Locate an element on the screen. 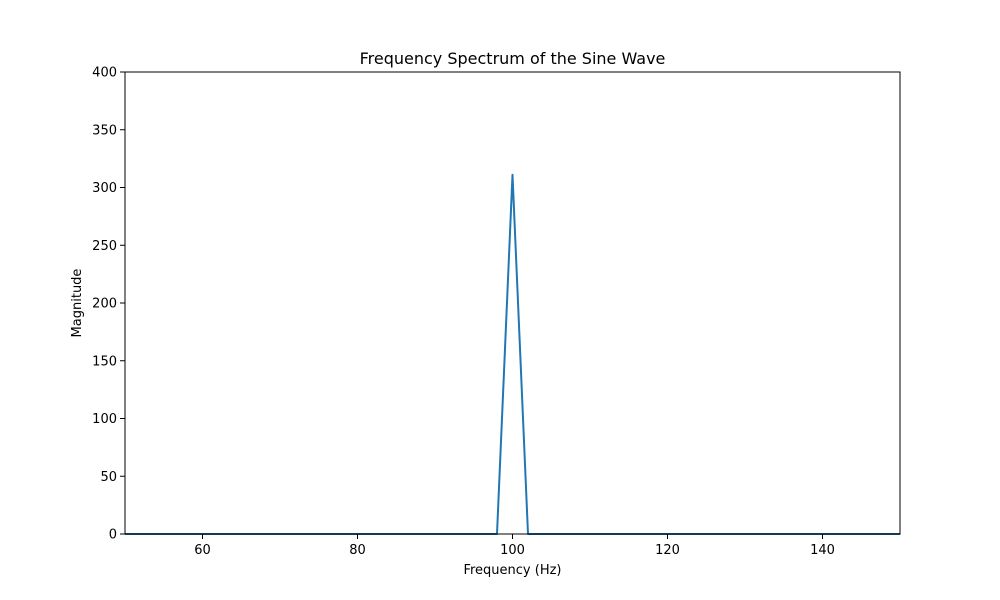 The width and height of the screenshot is (1000, 600). y-tick-label: 0 is located at coordinates (113, 535).